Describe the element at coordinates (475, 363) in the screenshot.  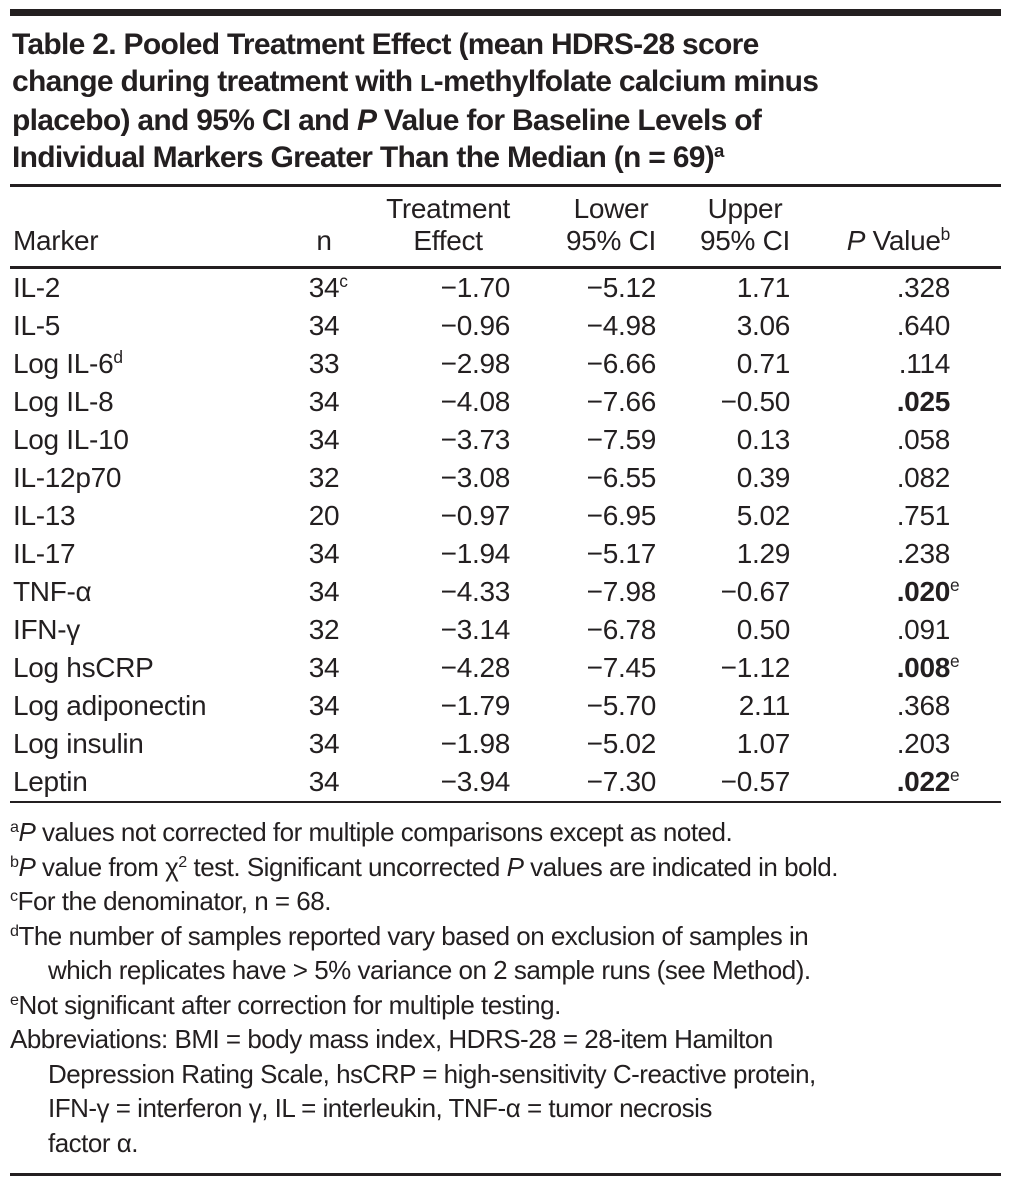
I see `cell-treatment-effect: −2.98` at that location.